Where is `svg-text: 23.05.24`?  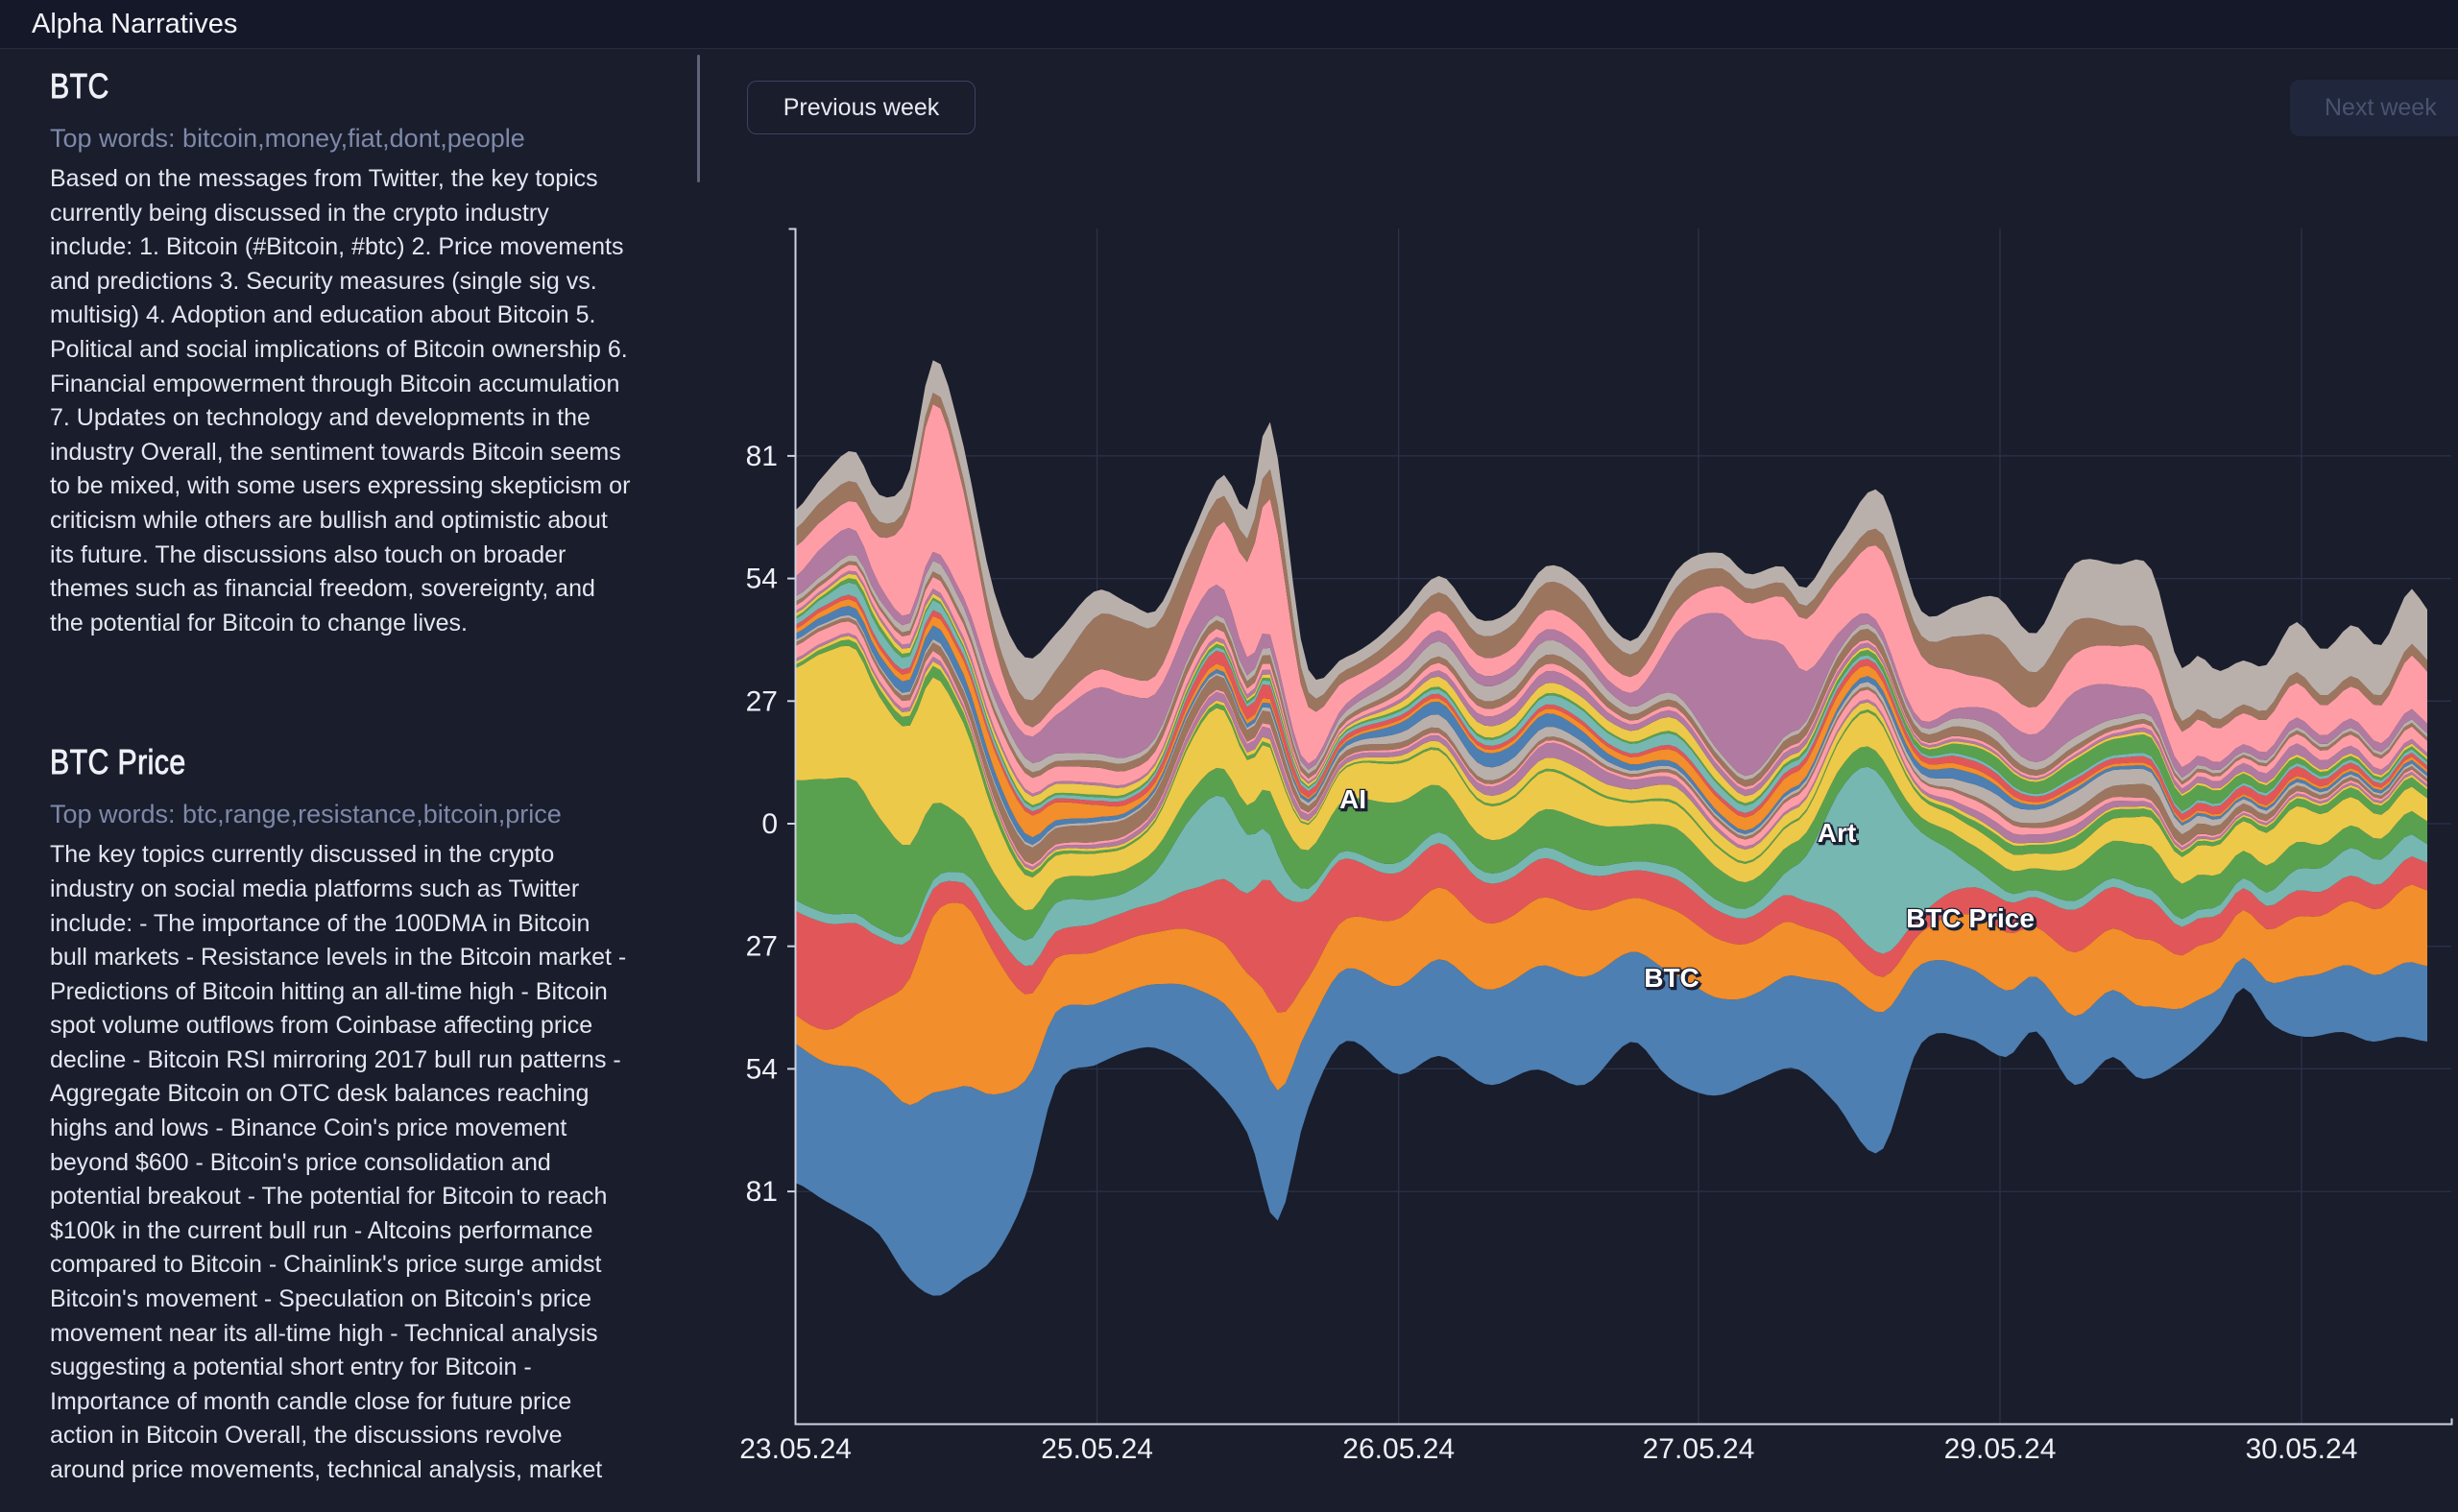 svg-text: 23.05.24 is located at coordinates (796, 1449).